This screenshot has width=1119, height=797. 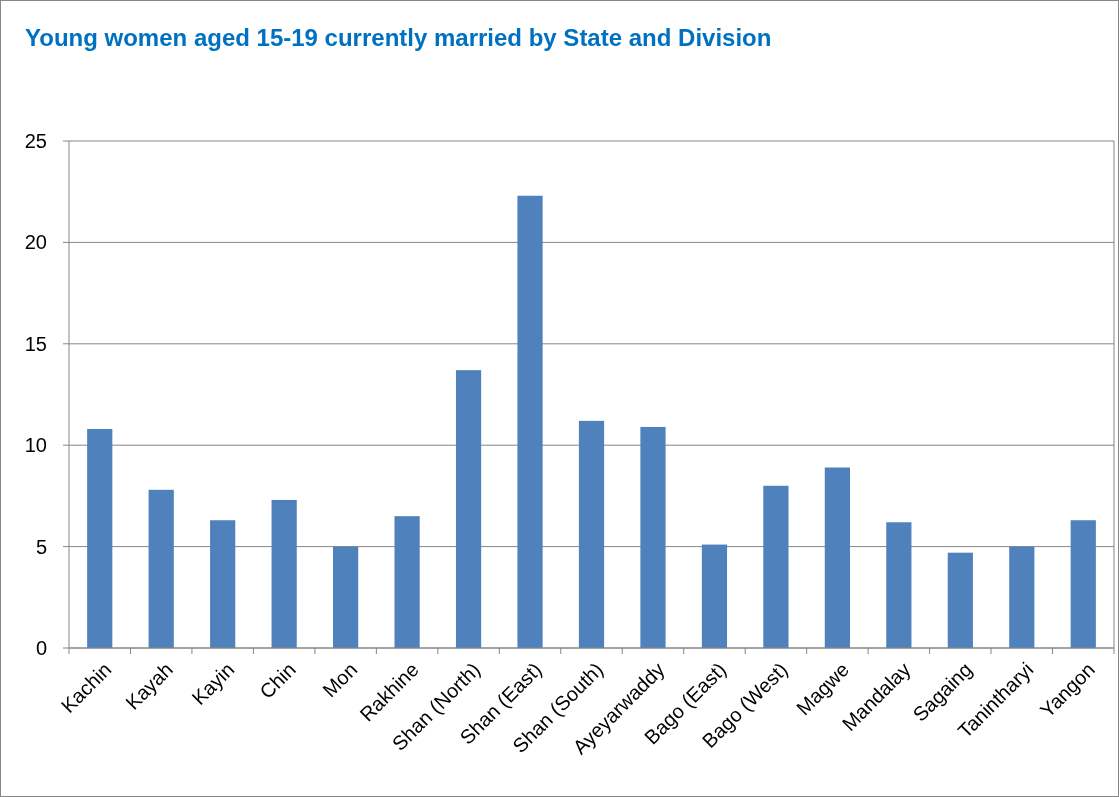 What do you see at coordinates (41, 648) in the screenshot?
I see `y-tick-label: 0` at bounding box center [41, 648].